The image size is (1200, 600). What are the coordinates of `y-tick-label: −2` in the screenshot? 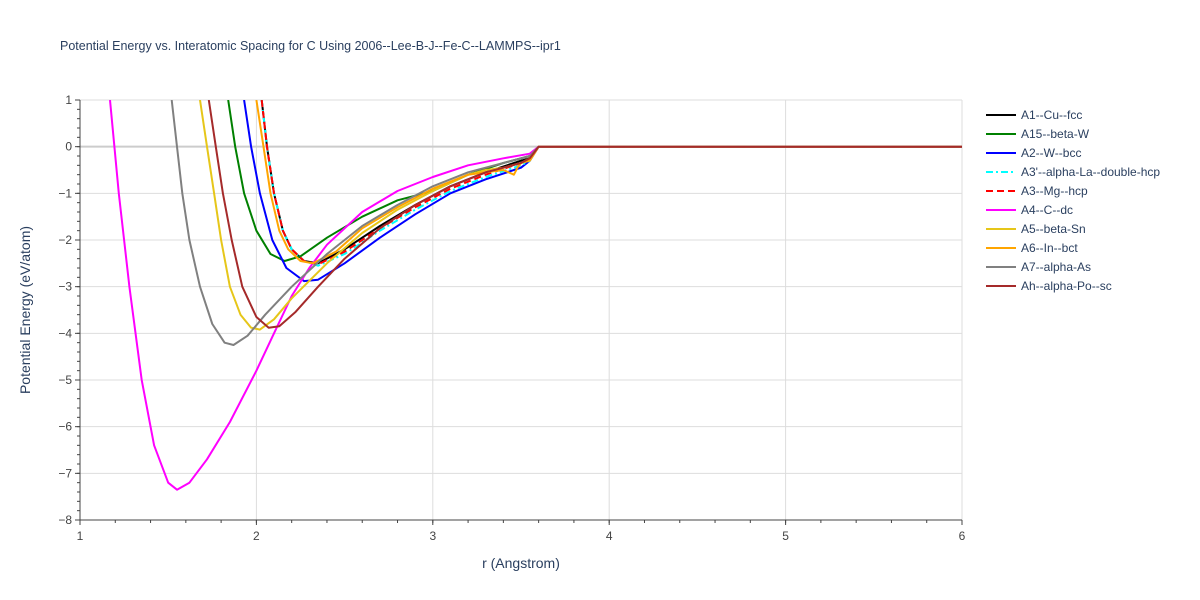 It's located at (65, 240).